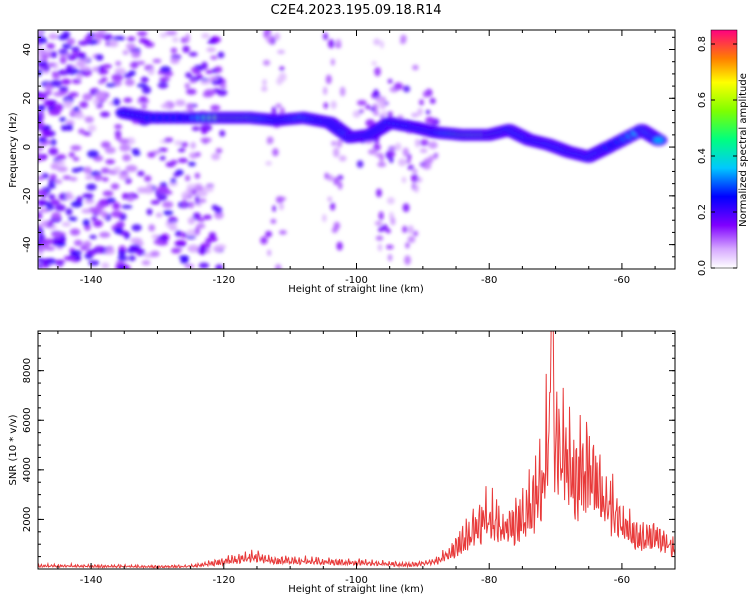  I want to click on x-tick-label: -100, so click(356, 580).